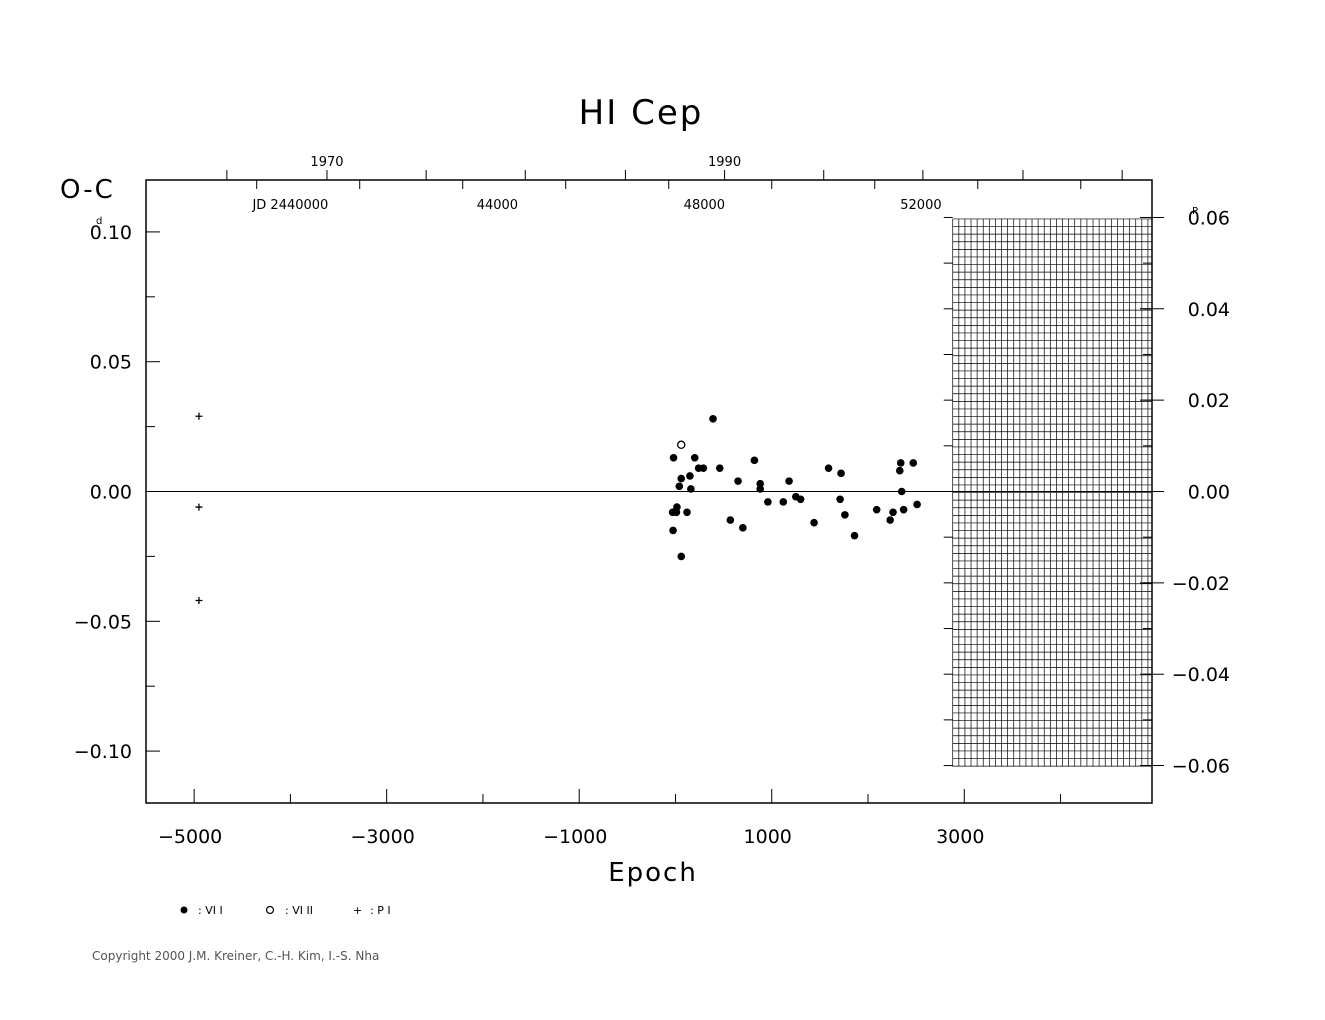  I want to click on year-tick-label: 1970, so click(326, 162).